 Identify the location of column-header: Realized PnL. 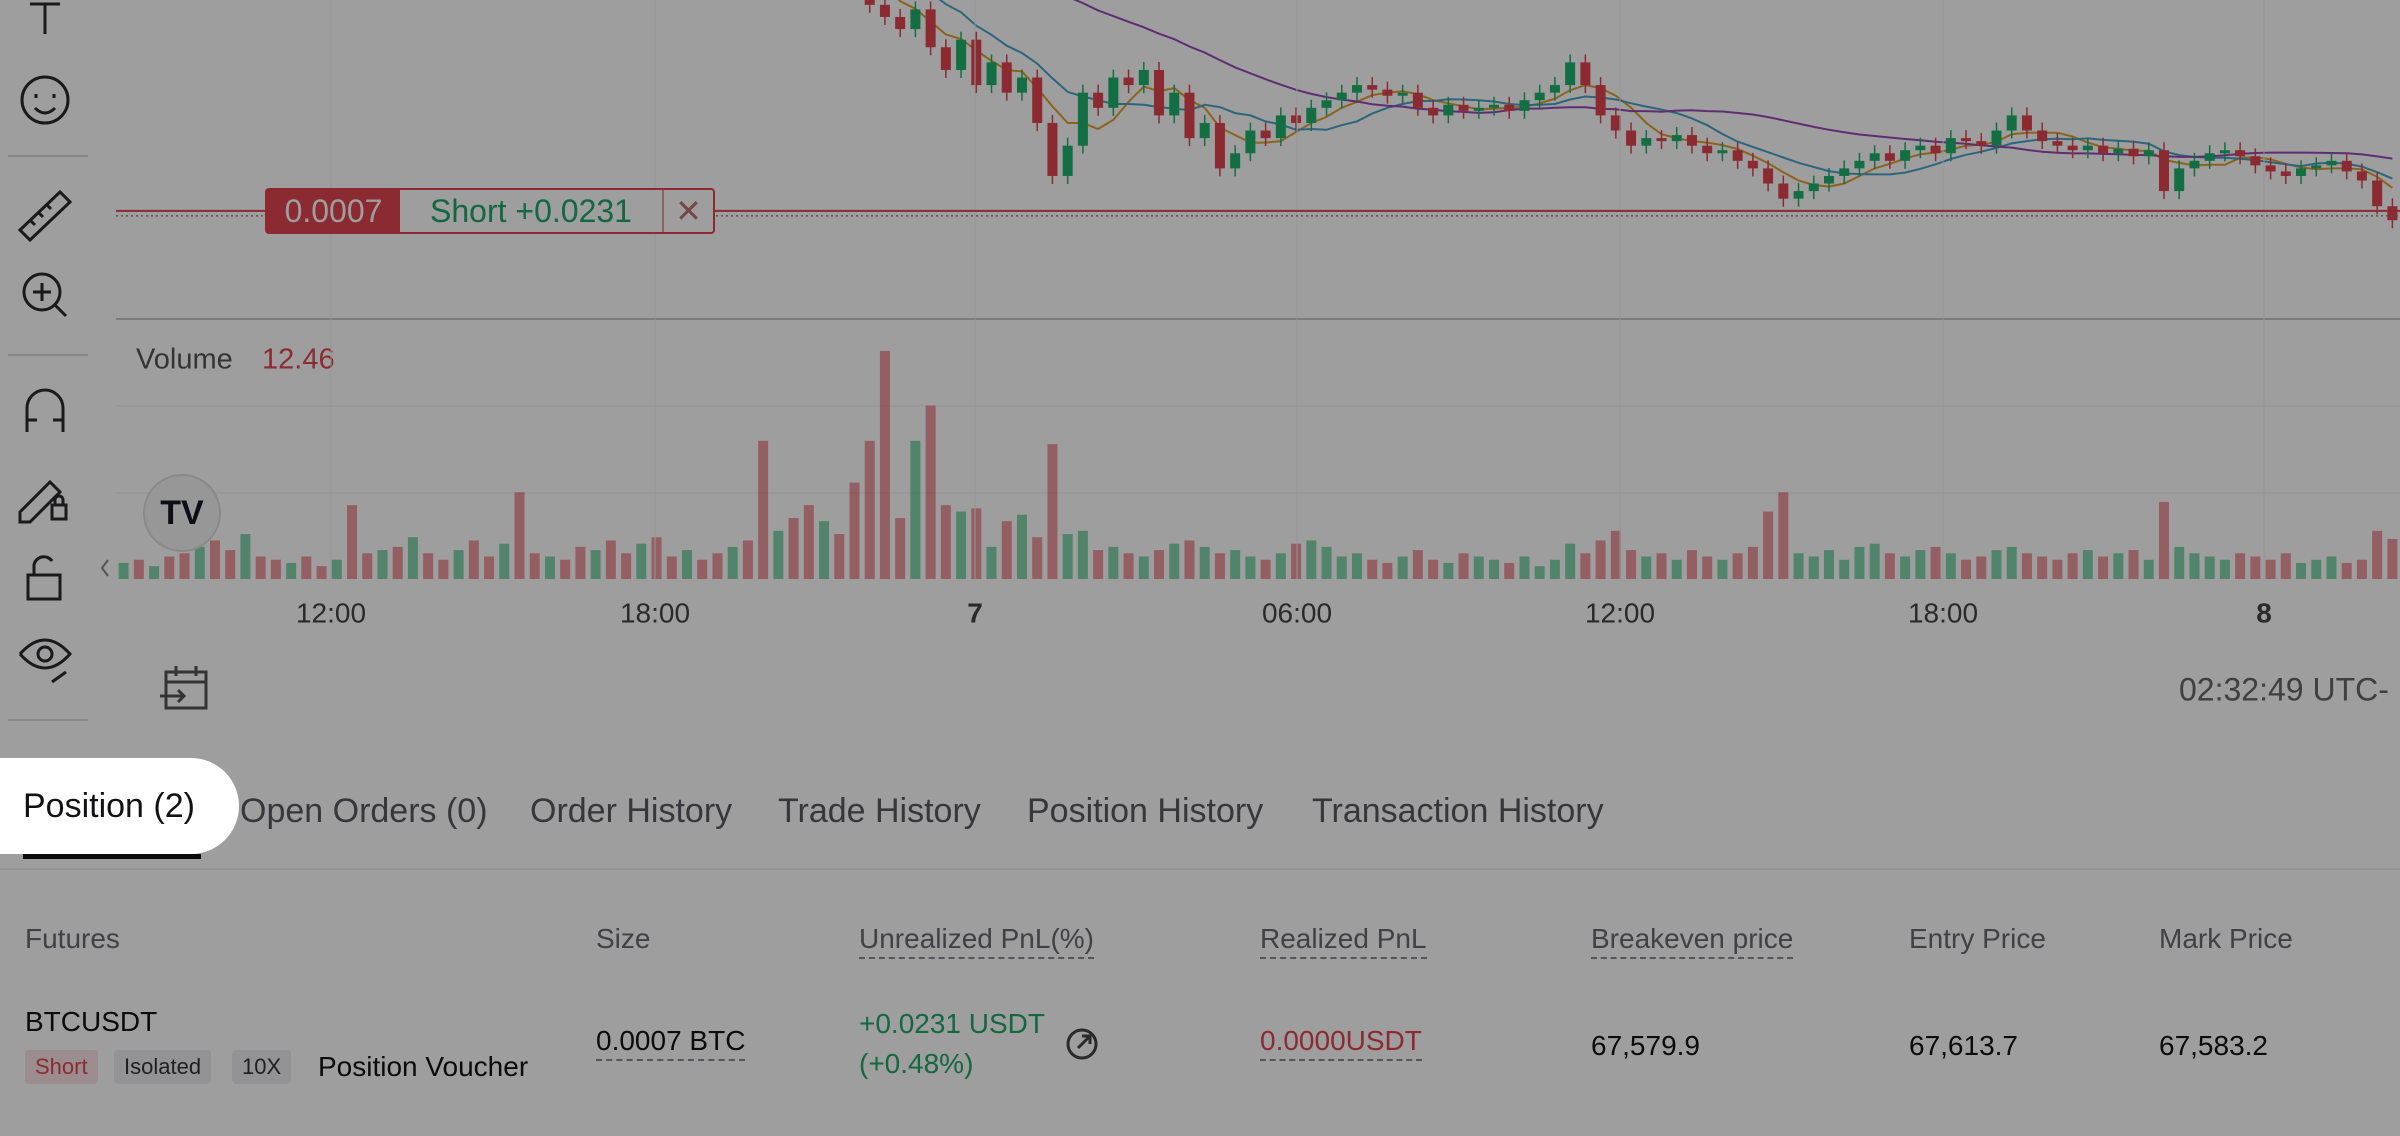
(1343, 942).